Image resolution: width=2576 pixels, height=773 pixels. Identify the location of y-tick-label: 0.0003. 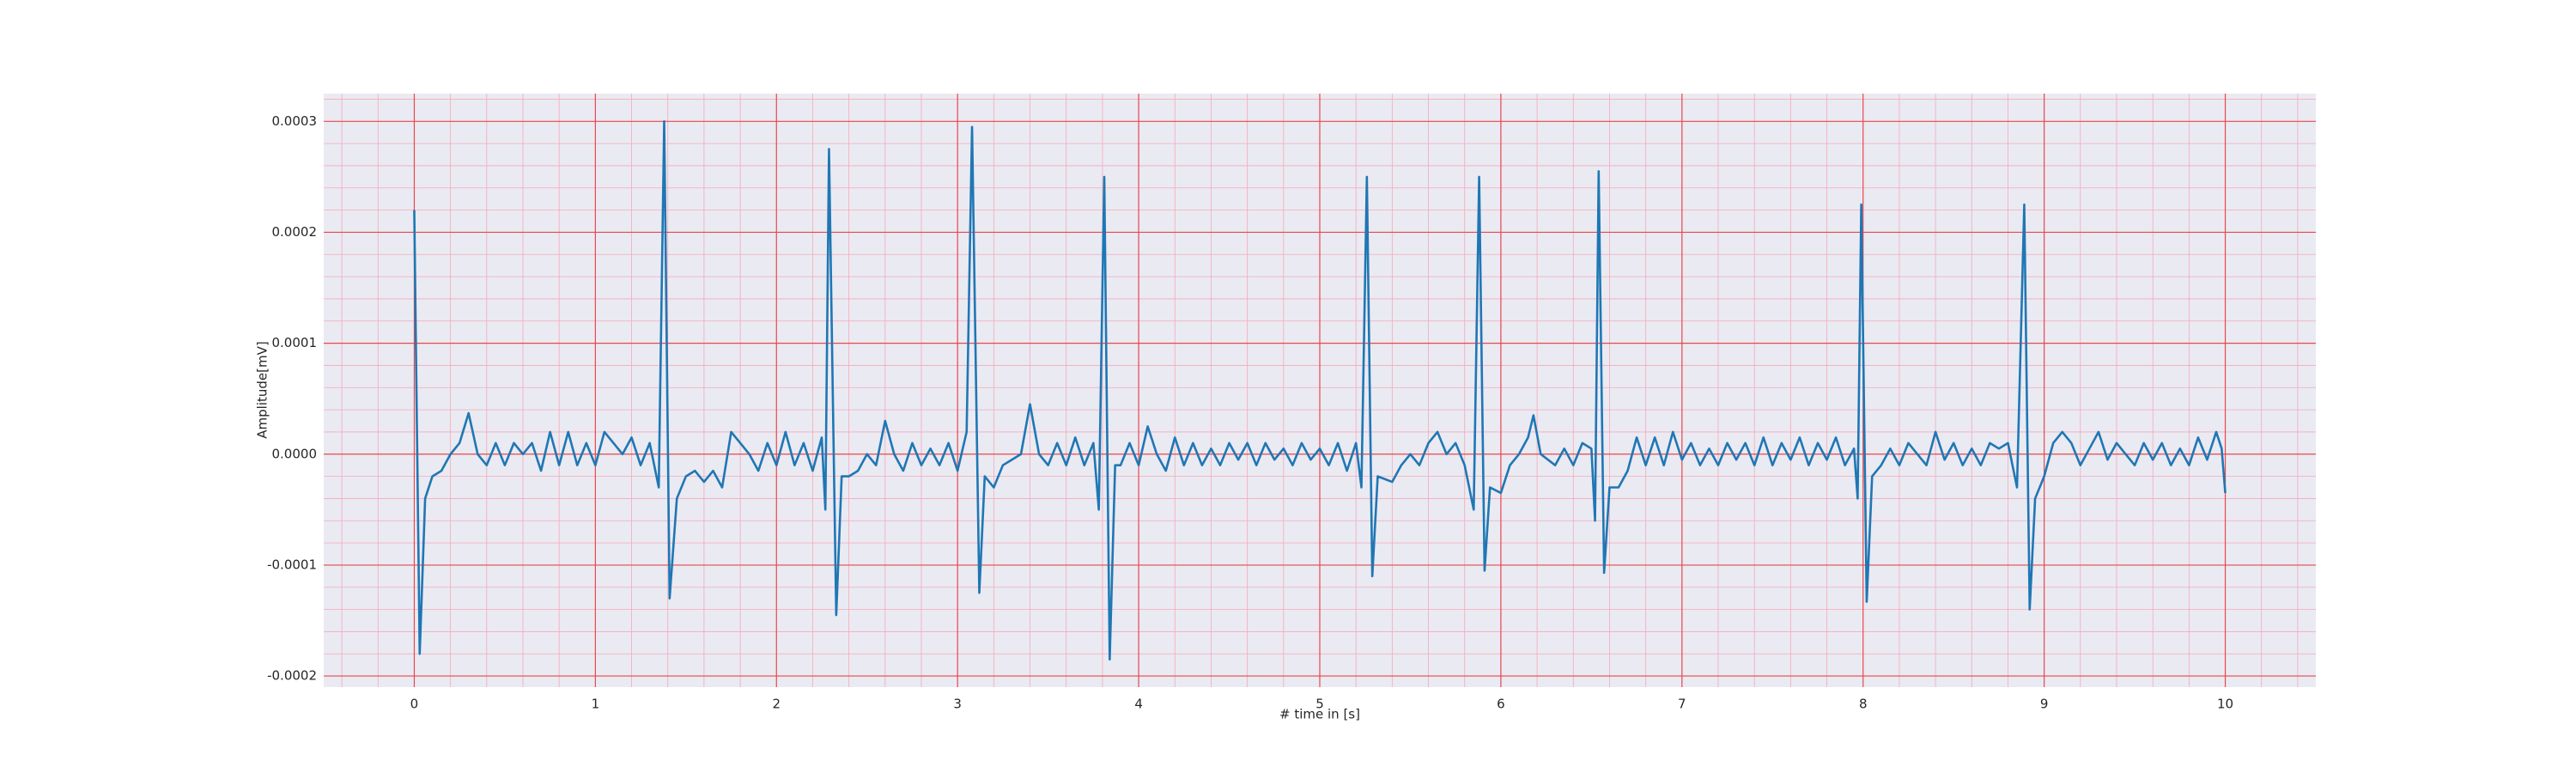
(295, 121).